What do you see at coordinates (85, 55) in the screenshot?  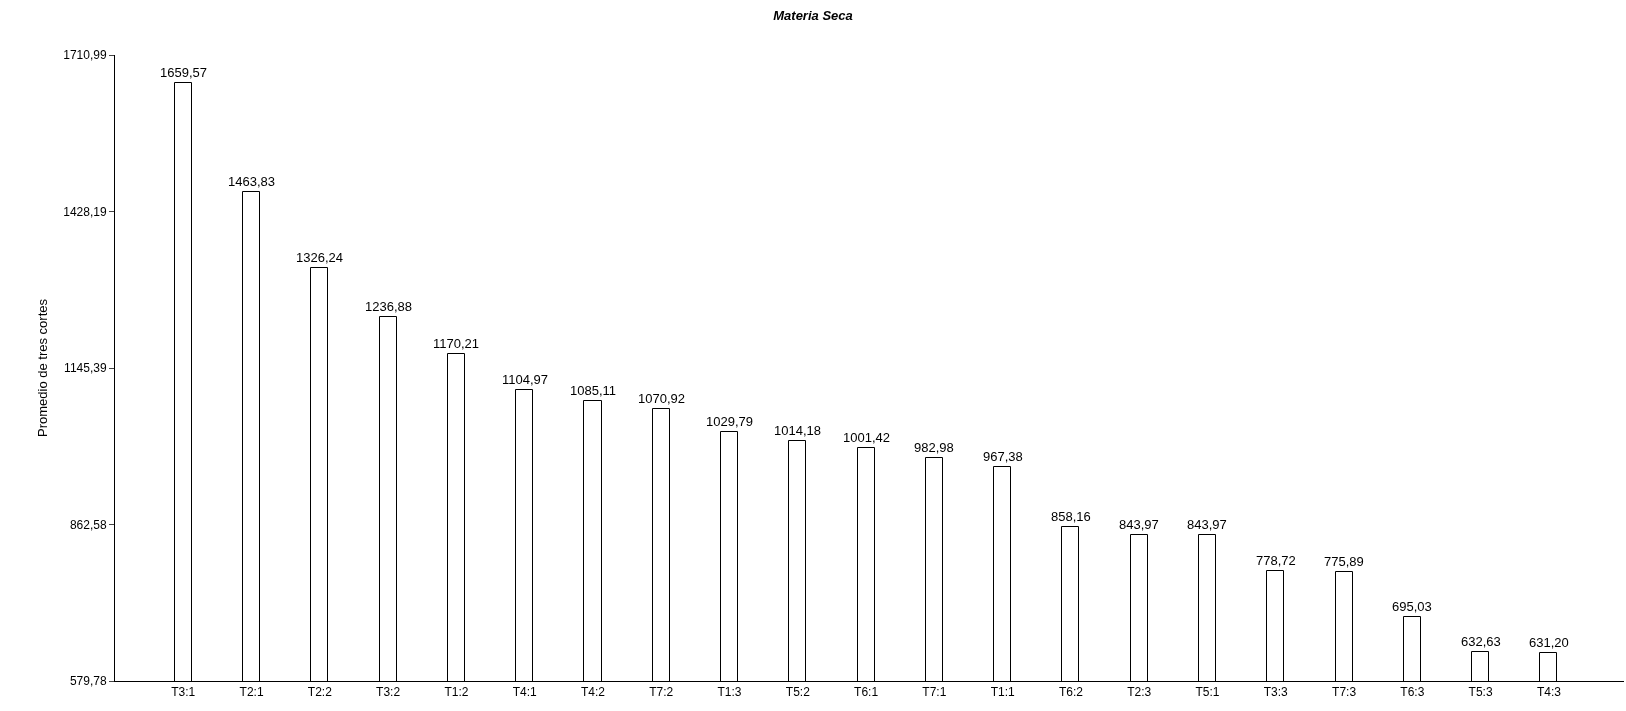 I see `y-tick-label: 1710,99` at bounding box center [85, 55].